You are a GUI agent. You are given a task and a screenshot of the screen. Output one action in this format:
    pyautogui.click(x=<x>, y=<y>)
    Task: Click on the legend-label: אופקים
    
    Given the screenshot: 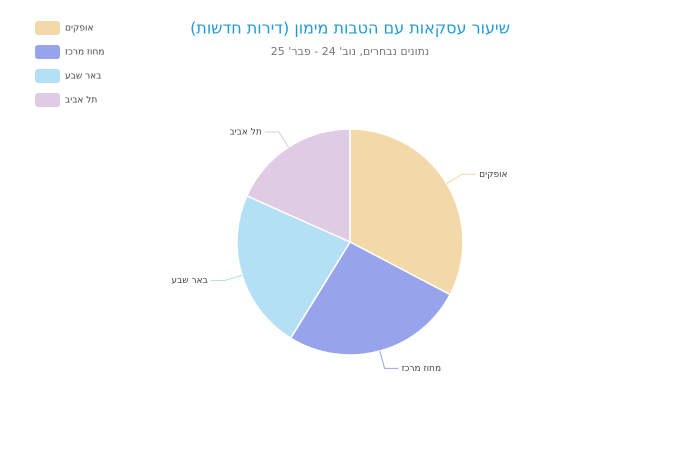 What is the action you would take?
    pyautogui.click(x=79, y=29)
    